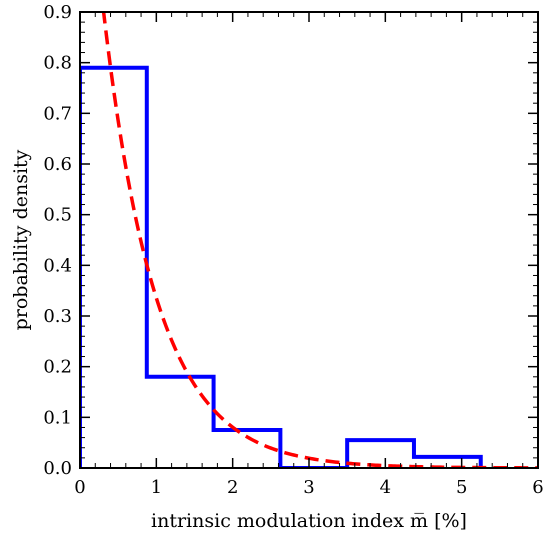 The image size is (550, 537). Describe the element at coordinates (57, 164) in the screenshot. I see `y-tick-label: 0.6` at that location.